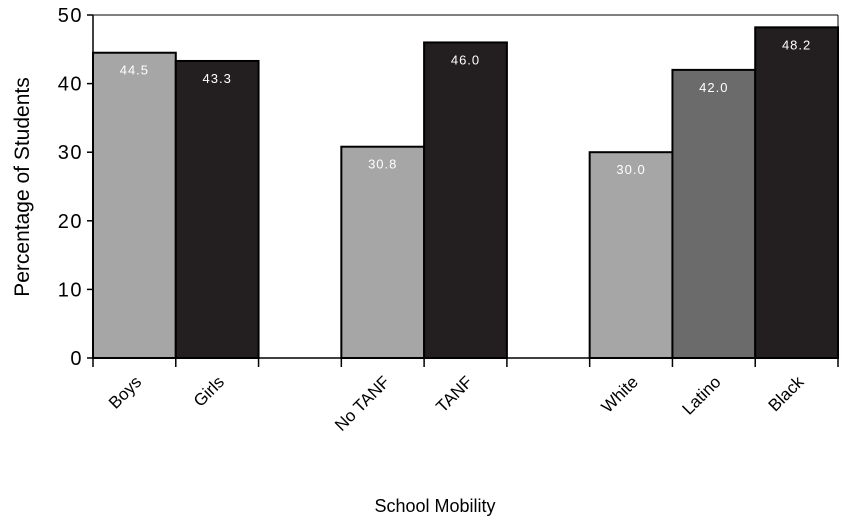  What do you see at coordinates (383, 252) in the screenshot?
I see `bar-no-tanf` at bounding box center [383, 252].